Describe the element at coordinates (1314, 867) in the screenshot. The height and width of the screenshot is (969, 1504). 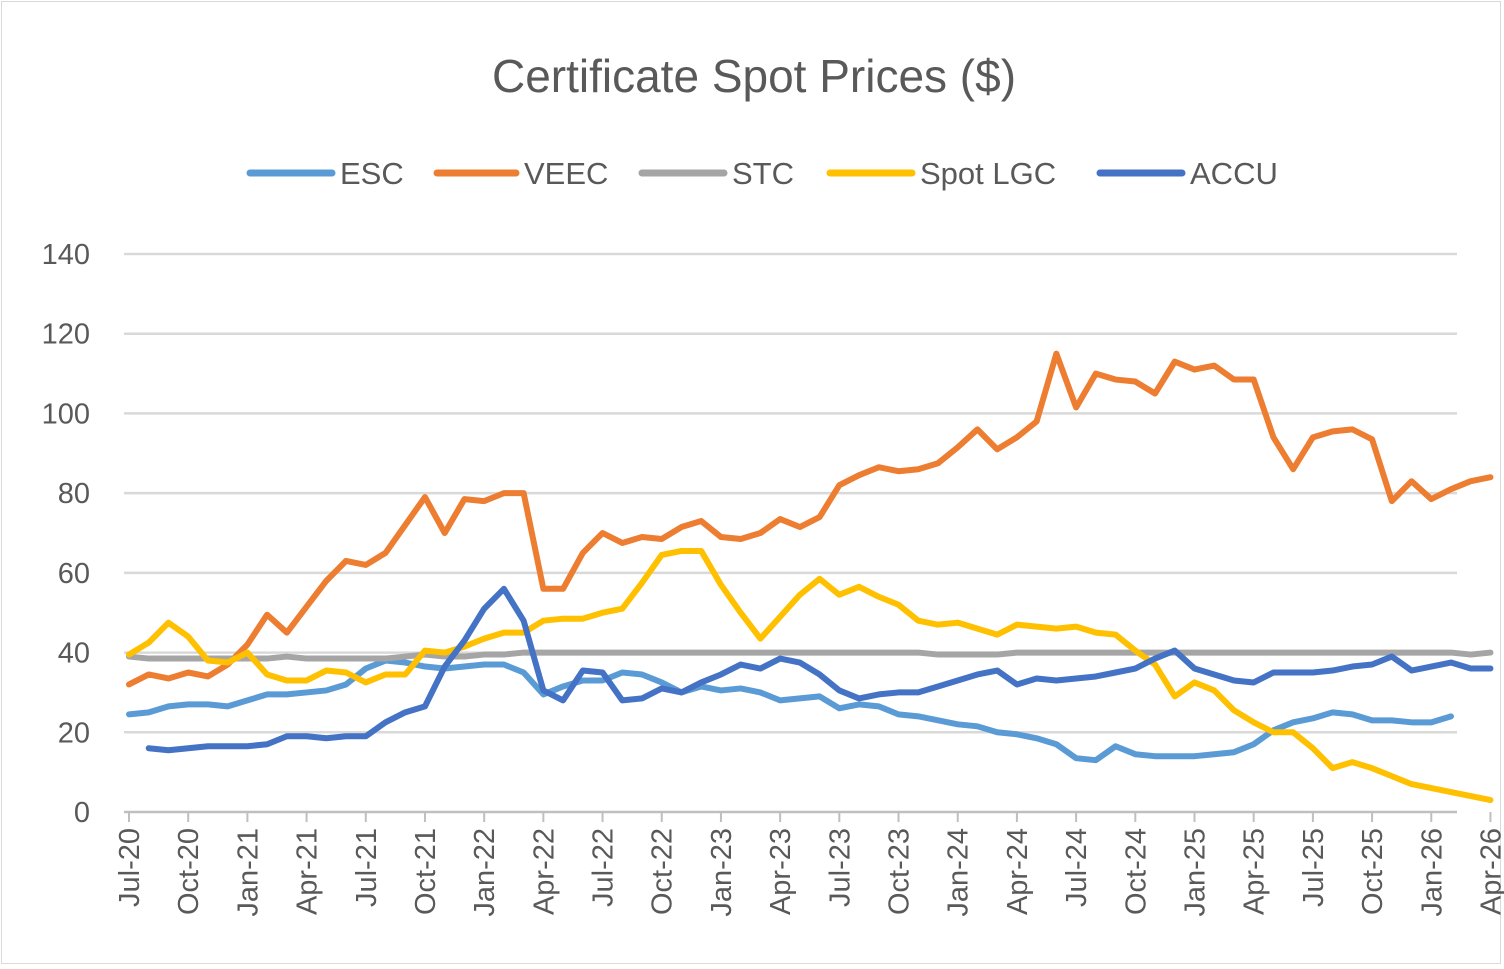
I see `x-tick-label-Jul-25: Jul-25` at that location.